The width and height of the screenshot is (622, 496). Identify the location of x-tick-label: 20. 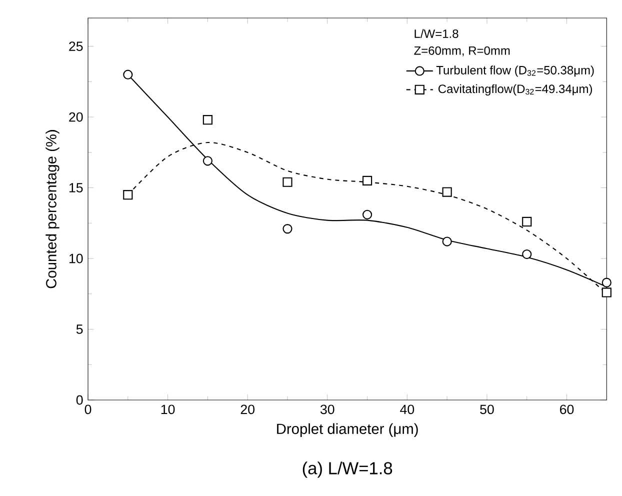
(247, 409).